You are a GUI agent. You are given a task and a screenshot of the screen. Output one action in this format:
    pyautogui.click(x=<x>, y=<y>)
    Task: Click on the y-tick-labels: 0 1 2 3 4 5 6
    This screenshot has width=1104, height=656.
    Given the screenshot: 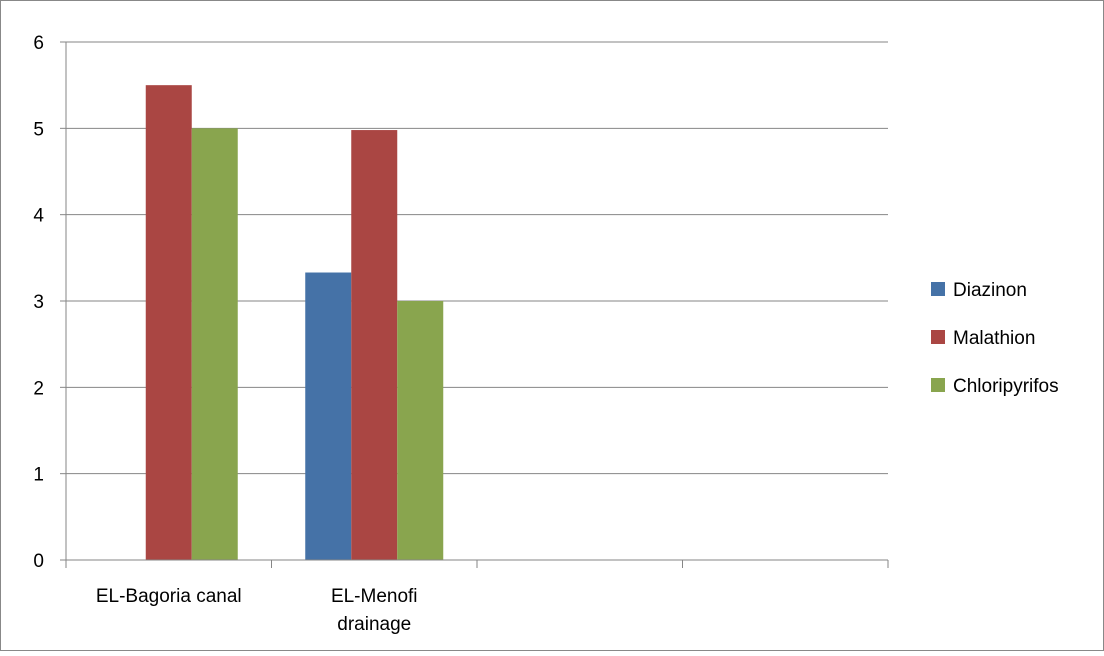 What is the action you would take?
    pyautogui.click(x=38, y=302)
    